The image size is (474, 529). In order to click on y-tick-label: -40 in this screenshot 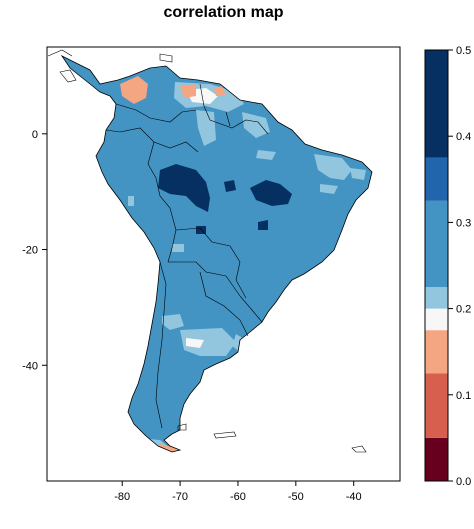, I will do `click(30, 366)`.